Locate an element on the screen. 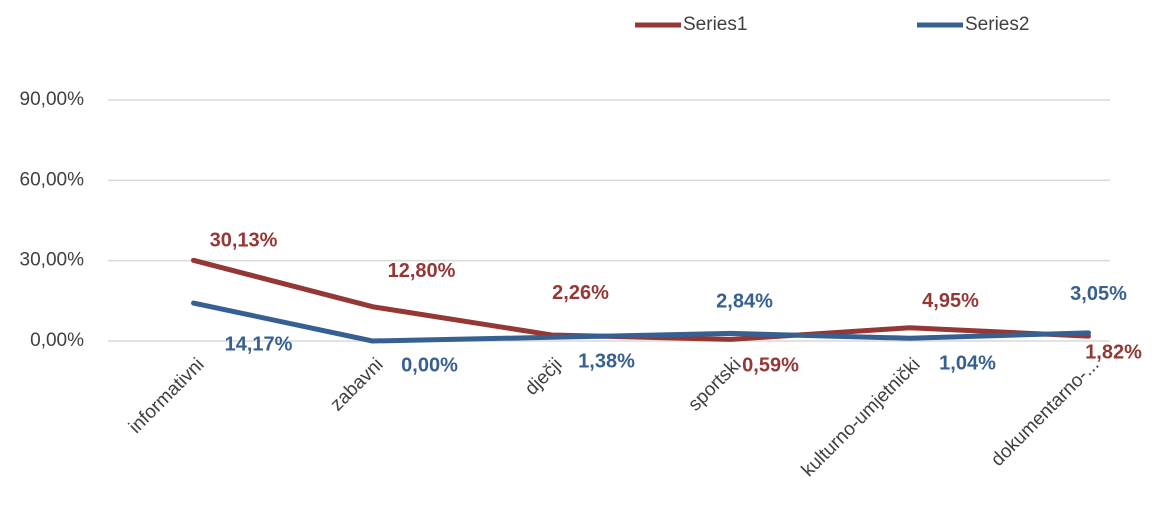 The width and height of the screenshot is (1167, 506). legend-label: Series2 is located at coordinates (997, 24).